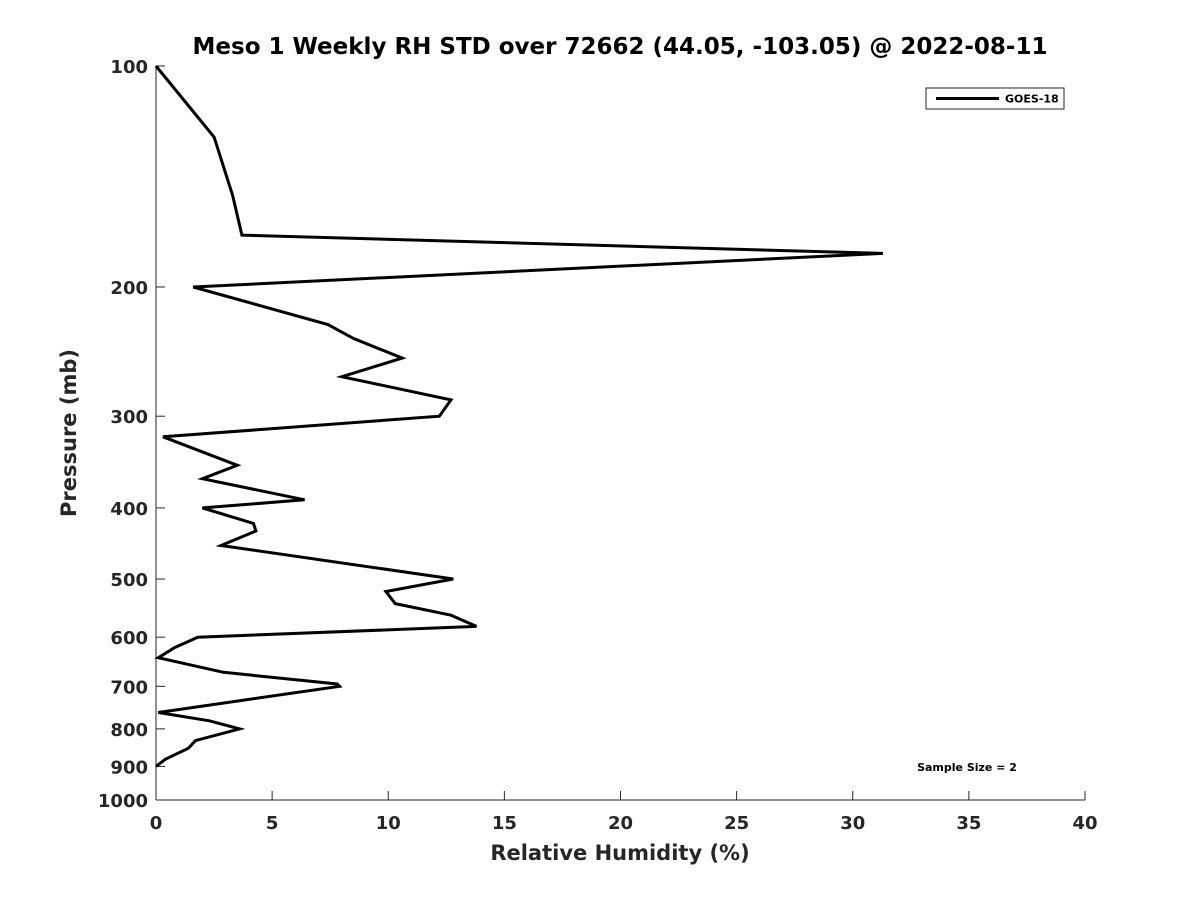 The image size is (1200, 900). Describe the element at coordinates (129, 767) in the screenshot. I see `y-tick-label: 900` at that location.